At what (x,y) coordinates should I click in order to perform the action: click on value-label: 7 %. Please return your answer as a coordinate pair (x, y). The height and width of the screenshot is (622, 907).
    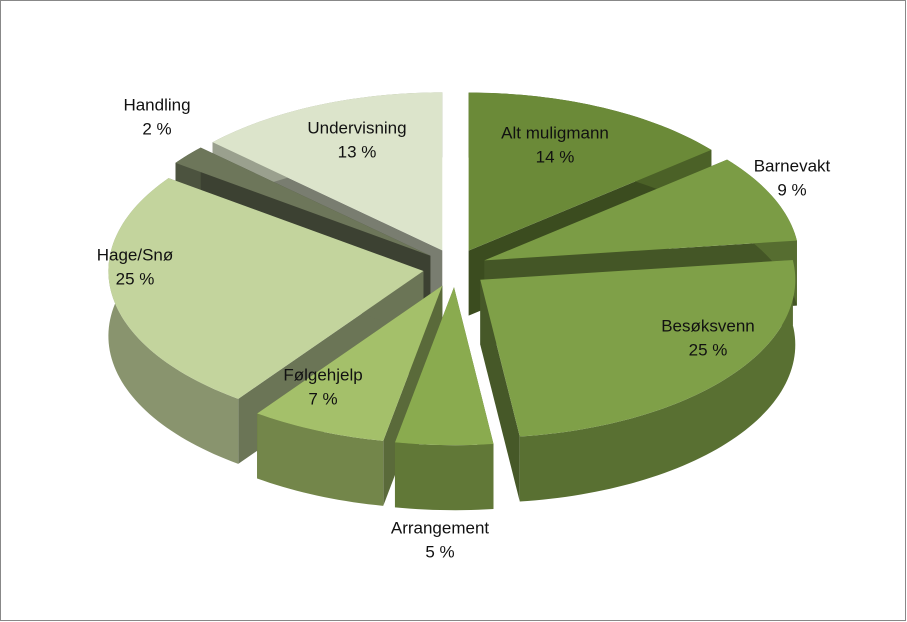
    Looking at the image, I should click on (322, 398).